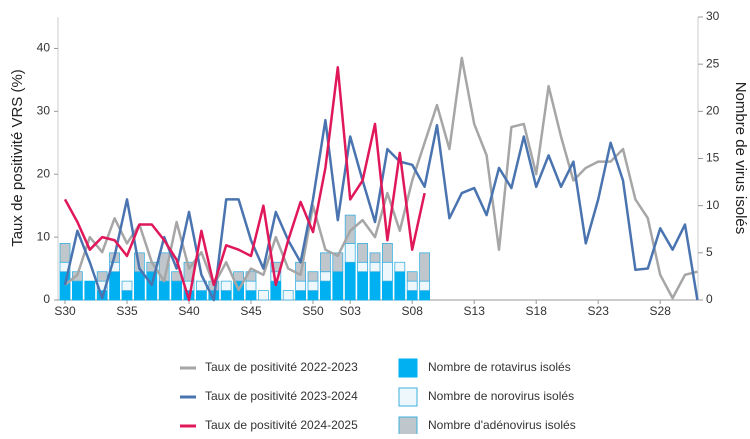  Describe the element at coordinates (46, 299) in the screenshot. I see `y-tick-label: 0` at that location.